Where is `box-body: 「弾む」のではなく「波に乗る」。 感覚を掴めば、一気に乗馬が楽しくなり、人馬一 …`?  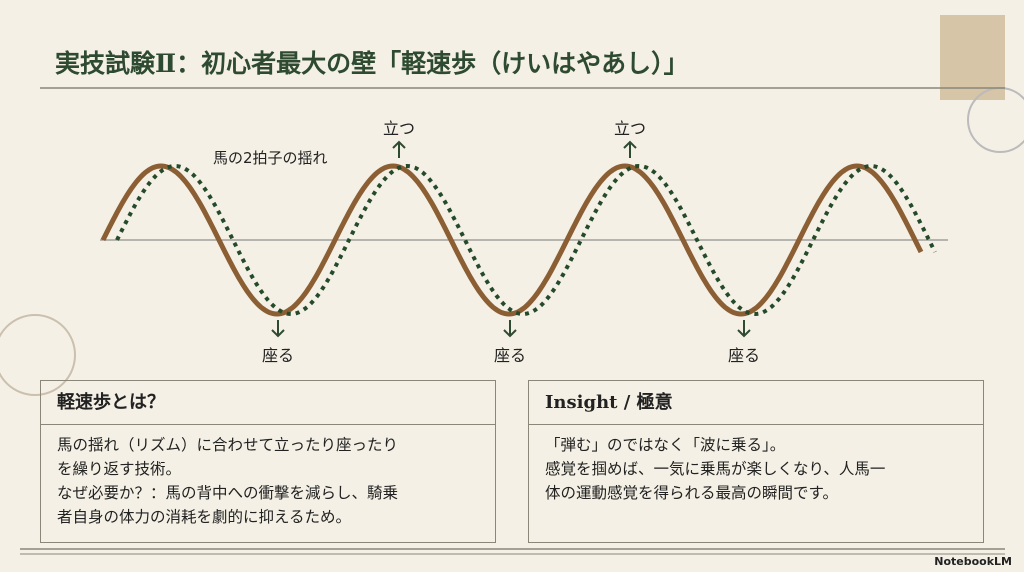
box-body: 「弾む」のではなく「波に乗る」。 感覚を掴めば、一気に乗馬が楽しくなり、人馬一 … is located at coordinates (756, 465).